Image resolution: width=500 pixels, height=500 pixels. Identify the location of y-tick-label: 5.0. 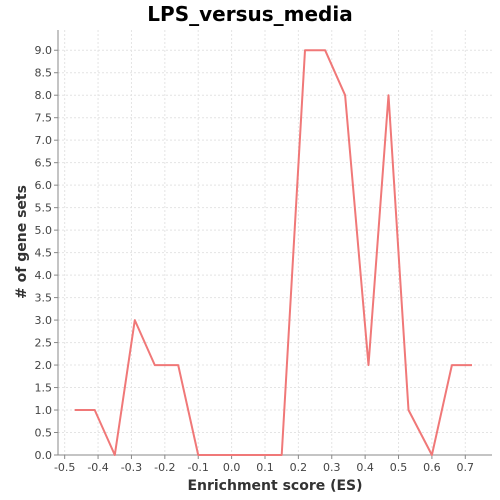
(44, 230).